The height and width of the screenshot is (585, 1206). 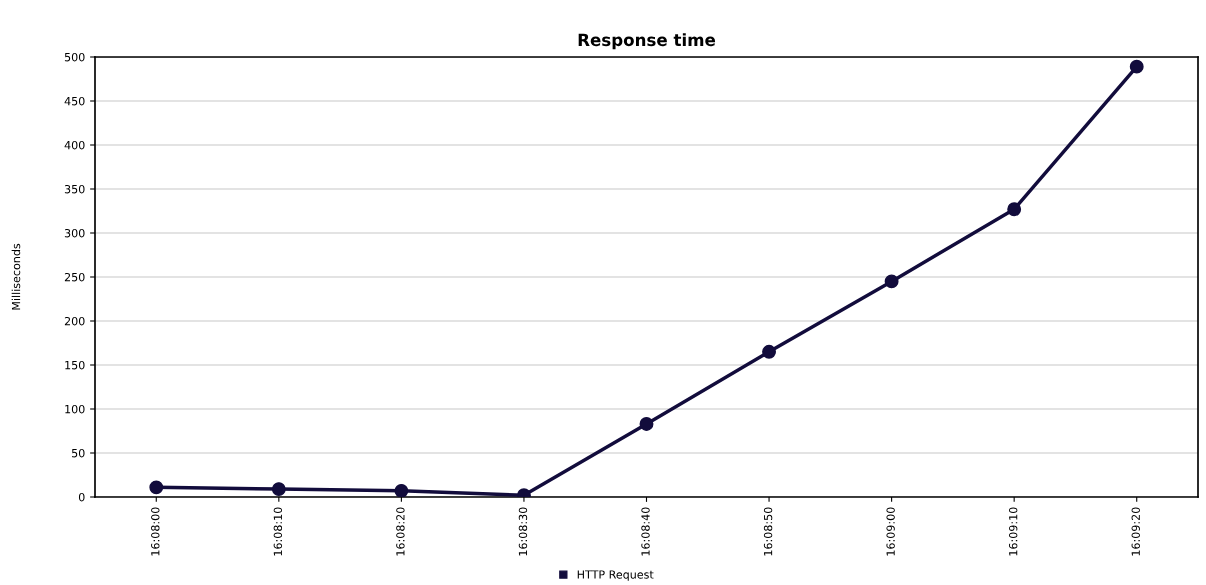 What do you see at coordinates (74, 277) in the screenshot?
I see `y-tick-label: 250` at bounding box center [74, 277].